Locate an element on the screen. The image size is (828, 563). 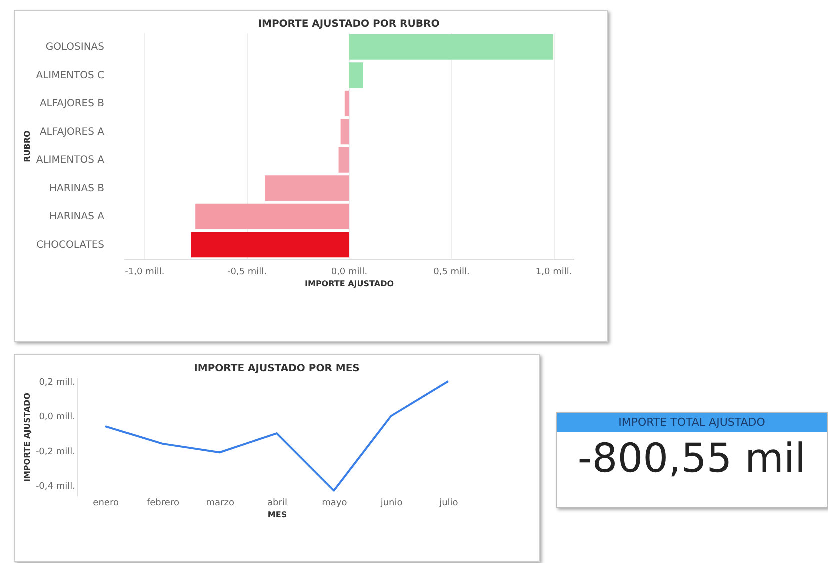
x-tick-label: mayo is located at coordinates (335, 503).